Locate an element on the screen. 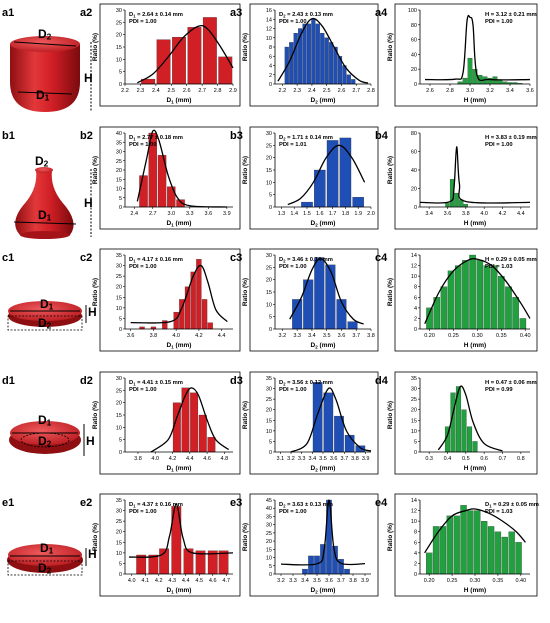 The width and height of the screenshot is (550, 623). panel-label: d1 is located at coordinates (8, 381).